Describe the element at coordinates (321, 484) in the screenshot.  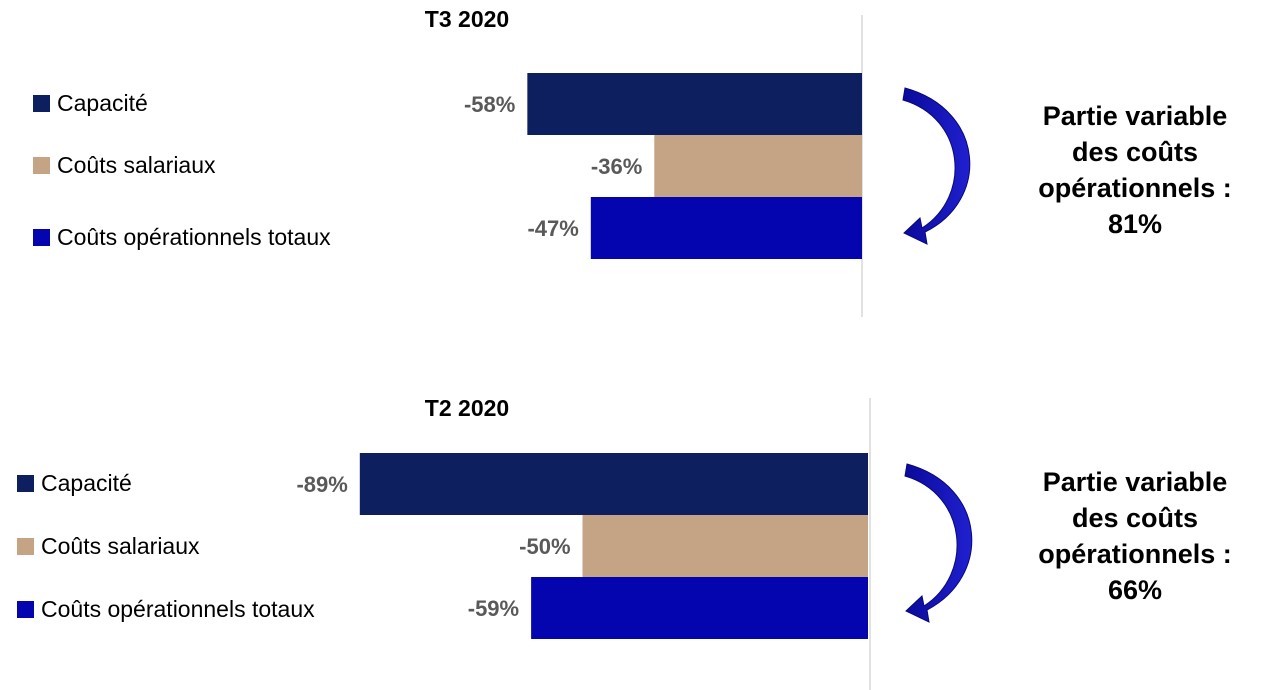
I see `data-label: -89%` at that location.